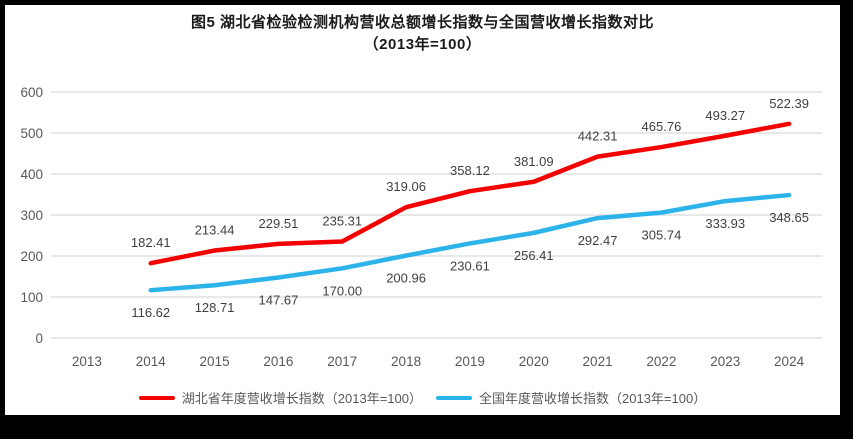  Describe the element at coordinates (87, 361) in the screenshot. I see `x-tick-label: 2013` at that location.